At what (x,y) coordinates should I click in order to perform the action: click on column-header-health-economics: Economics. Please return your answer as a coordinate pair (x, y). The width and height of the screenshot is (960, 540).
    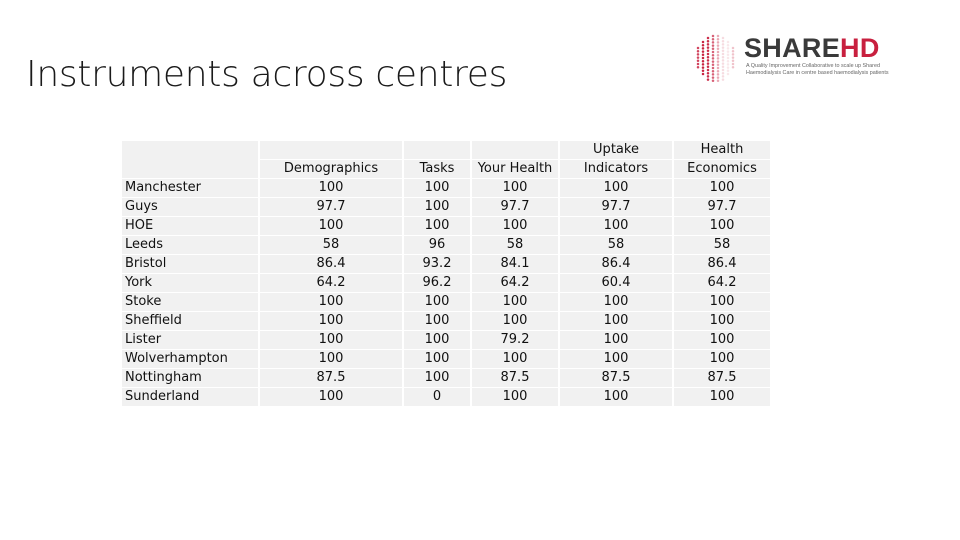
    Looking at the image, I should click on (722, 169).